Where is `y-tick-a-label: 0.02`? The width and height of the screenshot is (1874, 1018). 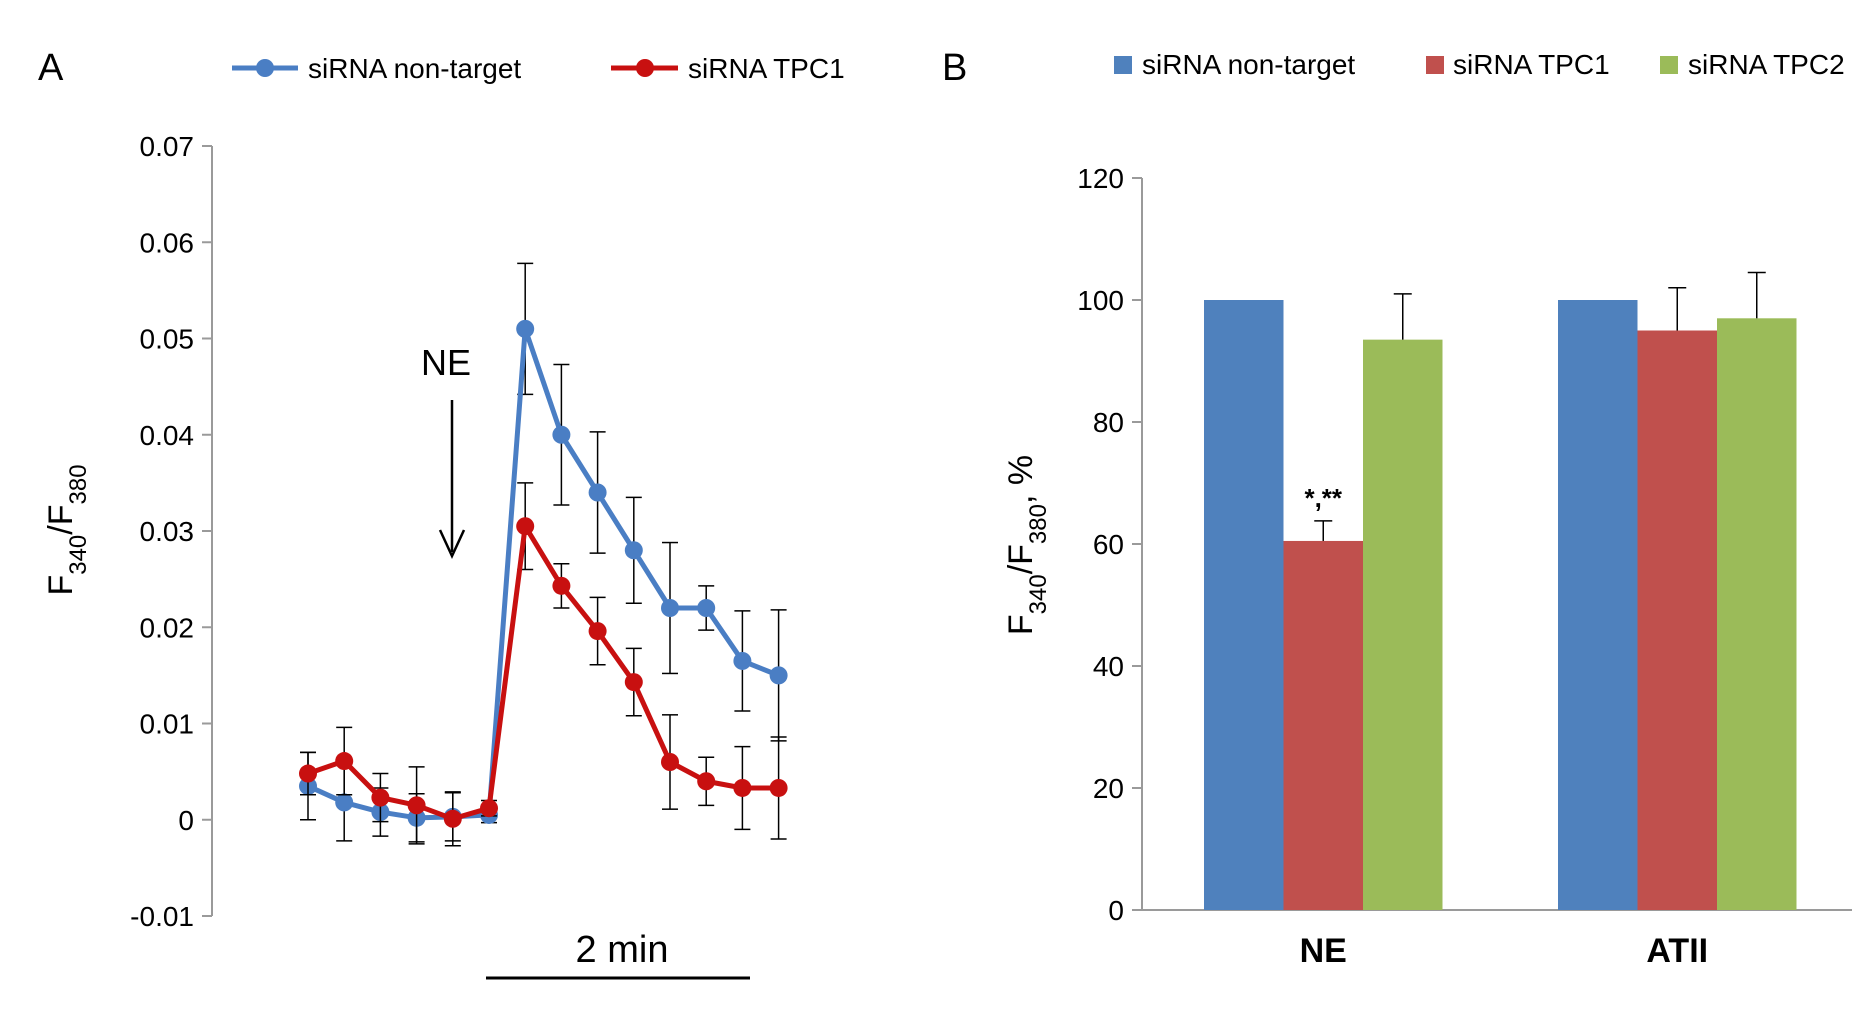
y-tick-a-label: 0.02 is located at coordinates (167, 627).